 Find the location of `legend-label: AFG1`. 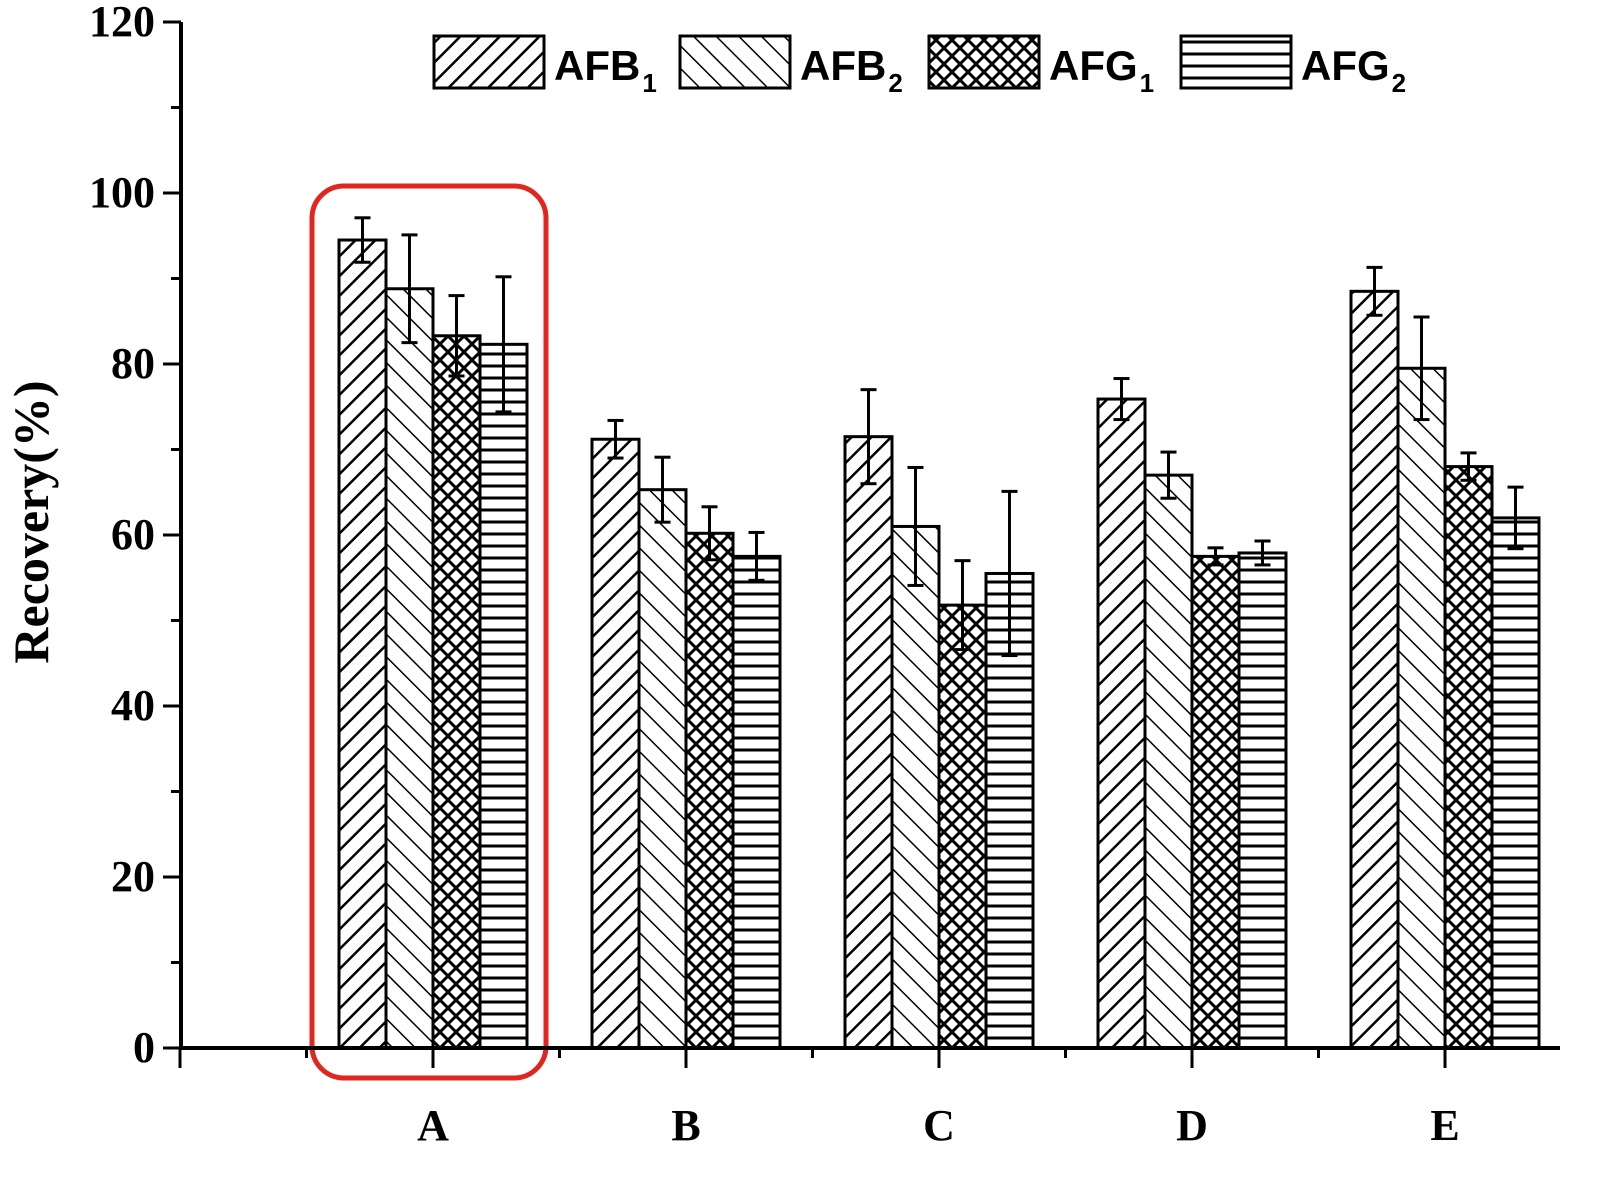

legend-label: AFG1 is located at coordinates (1101, 70).